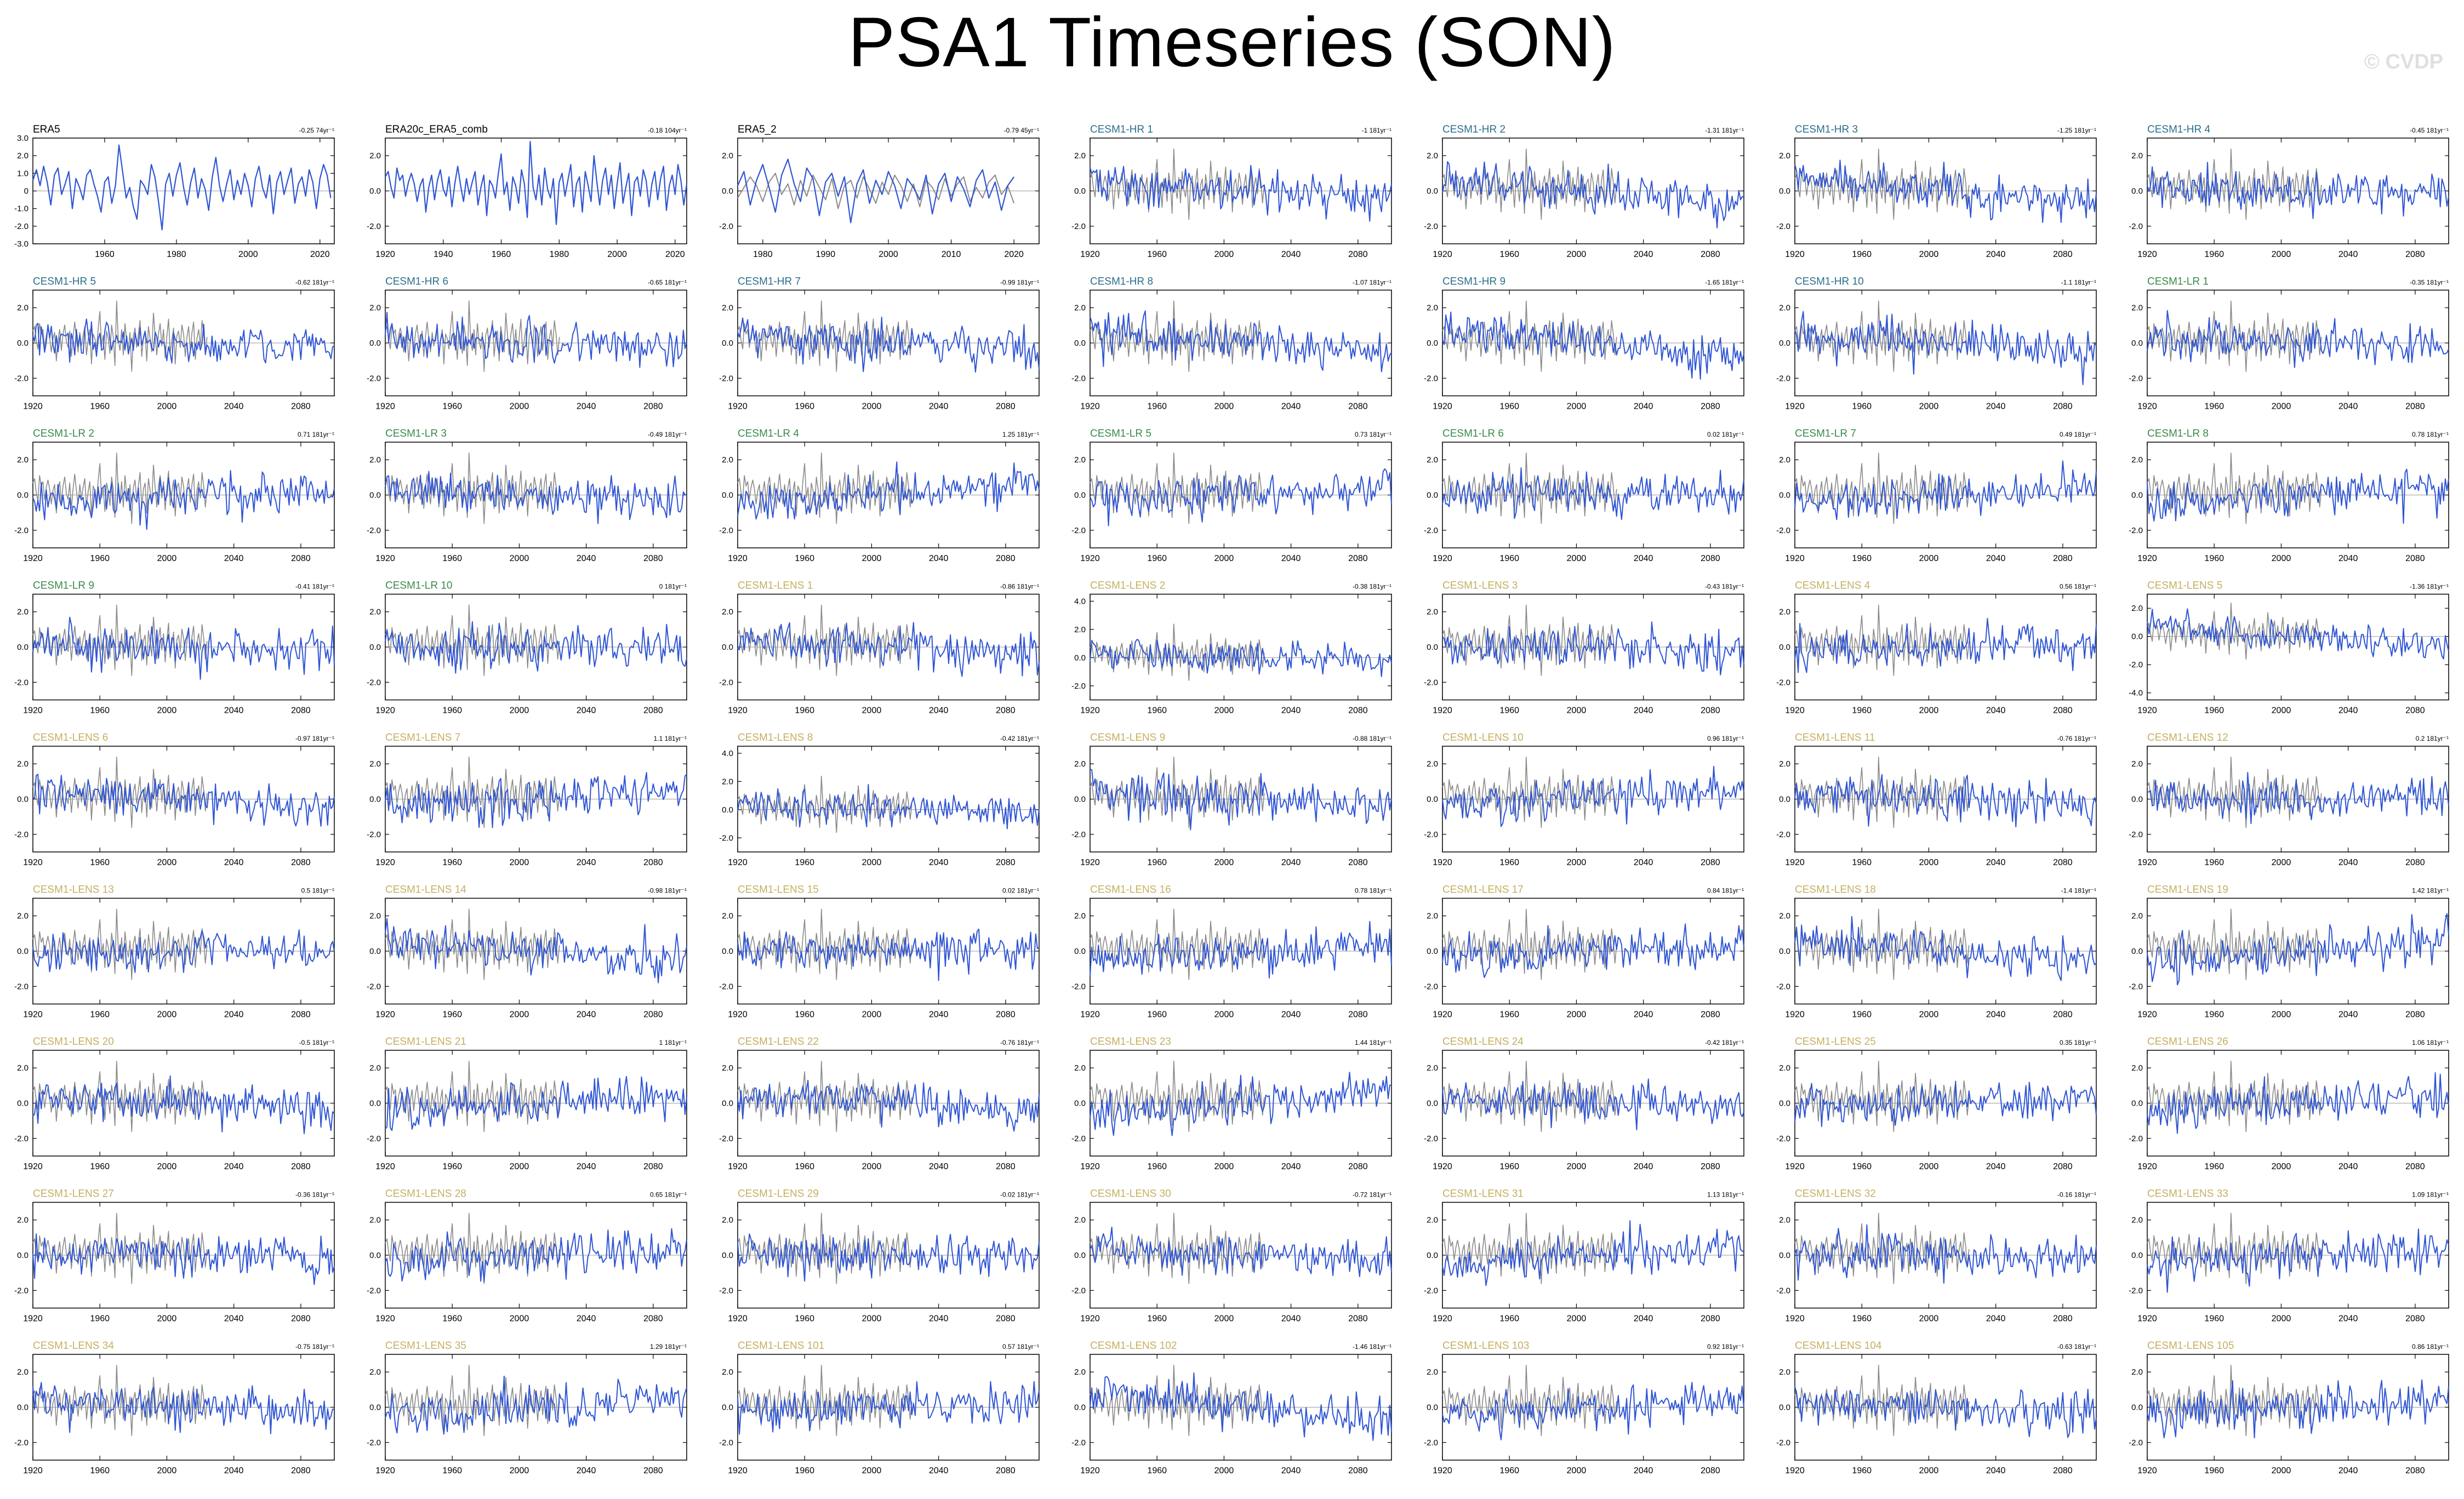 The width and height of the screenshot is (2464, 1499). Describe the element at coordinates (1020, 1347) in the screenshot. I see `trend-label: 0.57 181yr⁻¹` at that location.